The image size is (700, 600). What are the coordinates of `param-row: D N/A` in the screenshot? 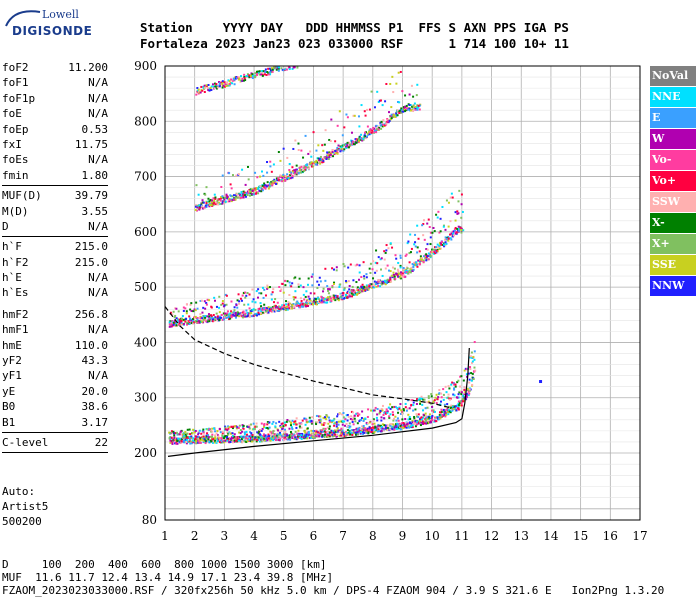 It's located at (55, 226).